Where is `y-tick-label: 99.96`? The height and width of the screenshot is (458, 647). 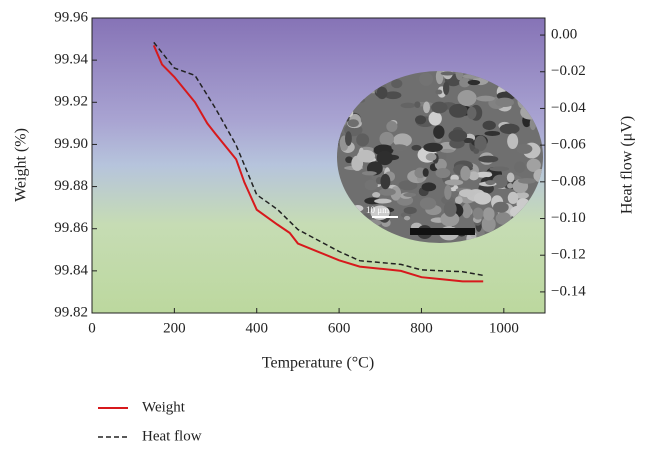
y-tick-label: 99.96 is located at coordinates (71, 17).